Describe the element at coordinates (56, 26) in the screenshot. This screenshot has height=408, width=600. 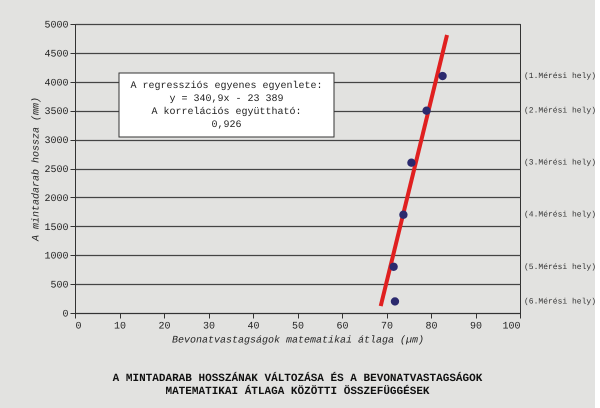
I see `y-tick-label: 5000` at that location.